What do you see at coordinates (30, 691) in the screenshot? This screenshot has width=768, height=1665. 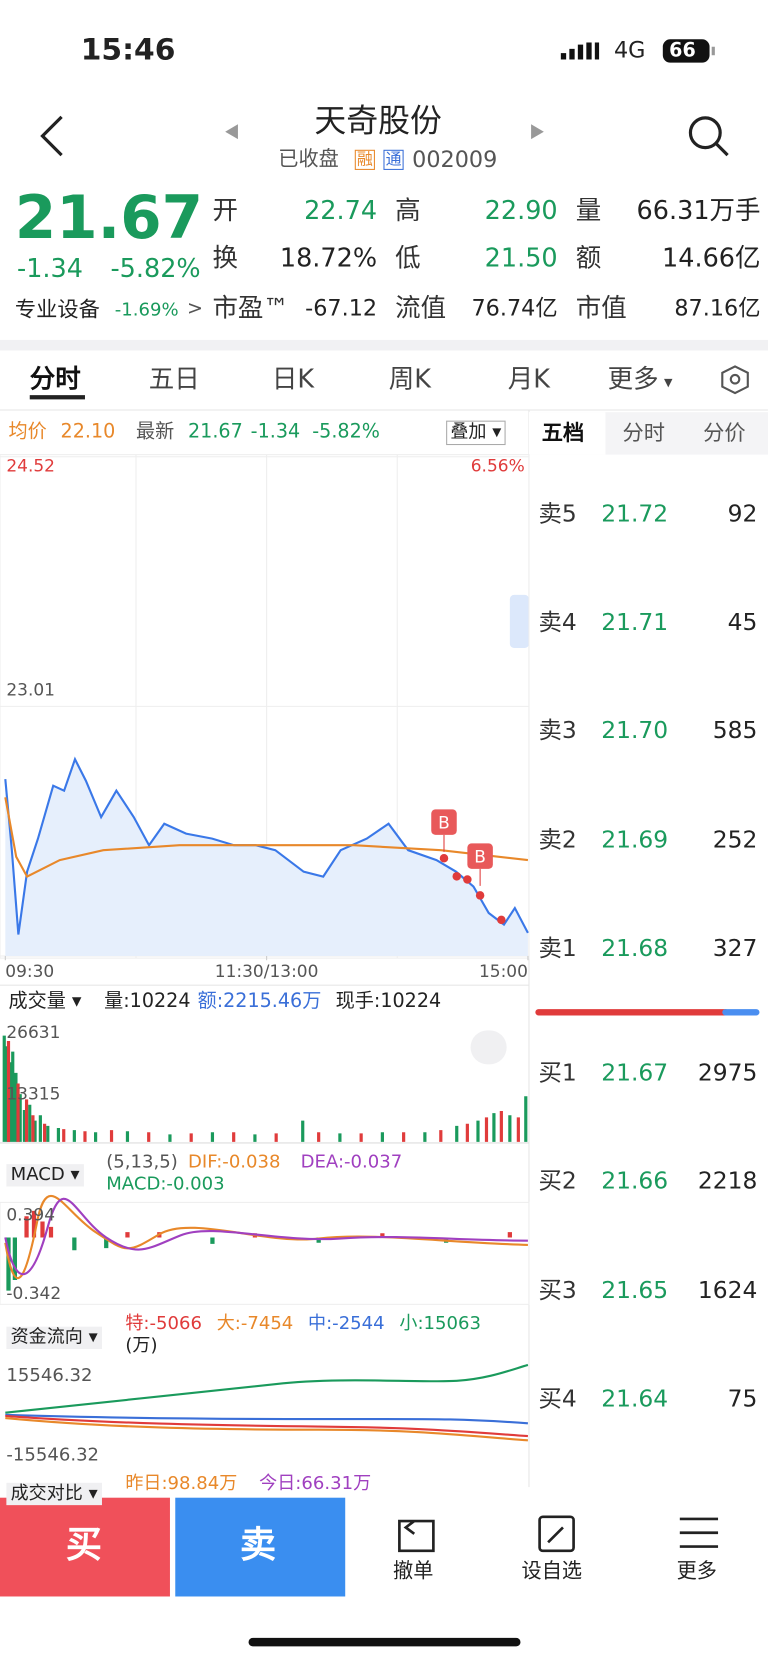 I see `y-tick-label: 23.01` at bounding box center [30, 691].